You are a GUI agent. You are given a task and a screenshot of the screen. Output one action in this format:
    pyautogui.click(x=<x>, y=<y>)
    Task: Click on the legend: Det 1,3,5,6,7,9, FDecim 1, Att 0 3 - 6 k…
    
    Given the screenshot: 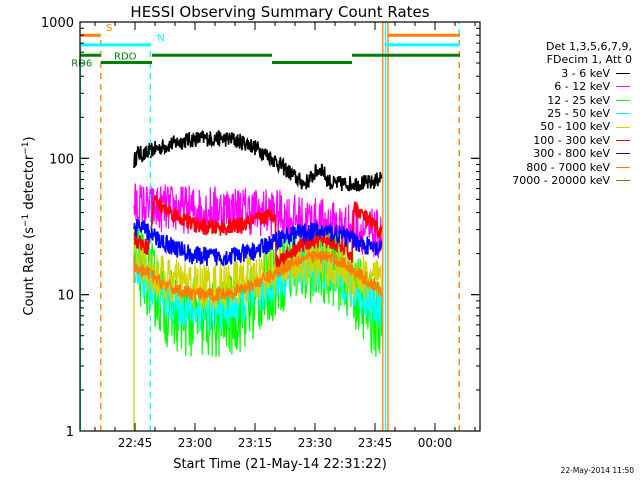 What is the action you would take?
    pyautogui.click(x=559, y=113)
    